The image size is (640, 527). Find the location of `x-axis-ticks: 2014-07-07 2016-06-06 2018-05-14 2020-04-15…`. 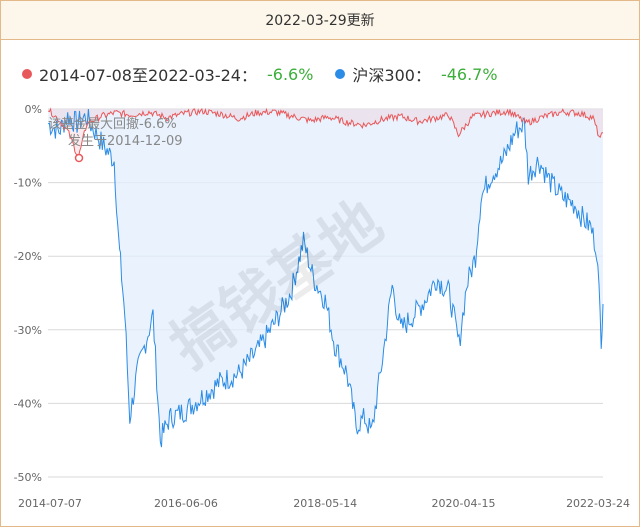

x-axis-ticks: 2014-07-07 2016-06-06 2018-05-14 2020-04-15… is located at coordinates (324, 503).